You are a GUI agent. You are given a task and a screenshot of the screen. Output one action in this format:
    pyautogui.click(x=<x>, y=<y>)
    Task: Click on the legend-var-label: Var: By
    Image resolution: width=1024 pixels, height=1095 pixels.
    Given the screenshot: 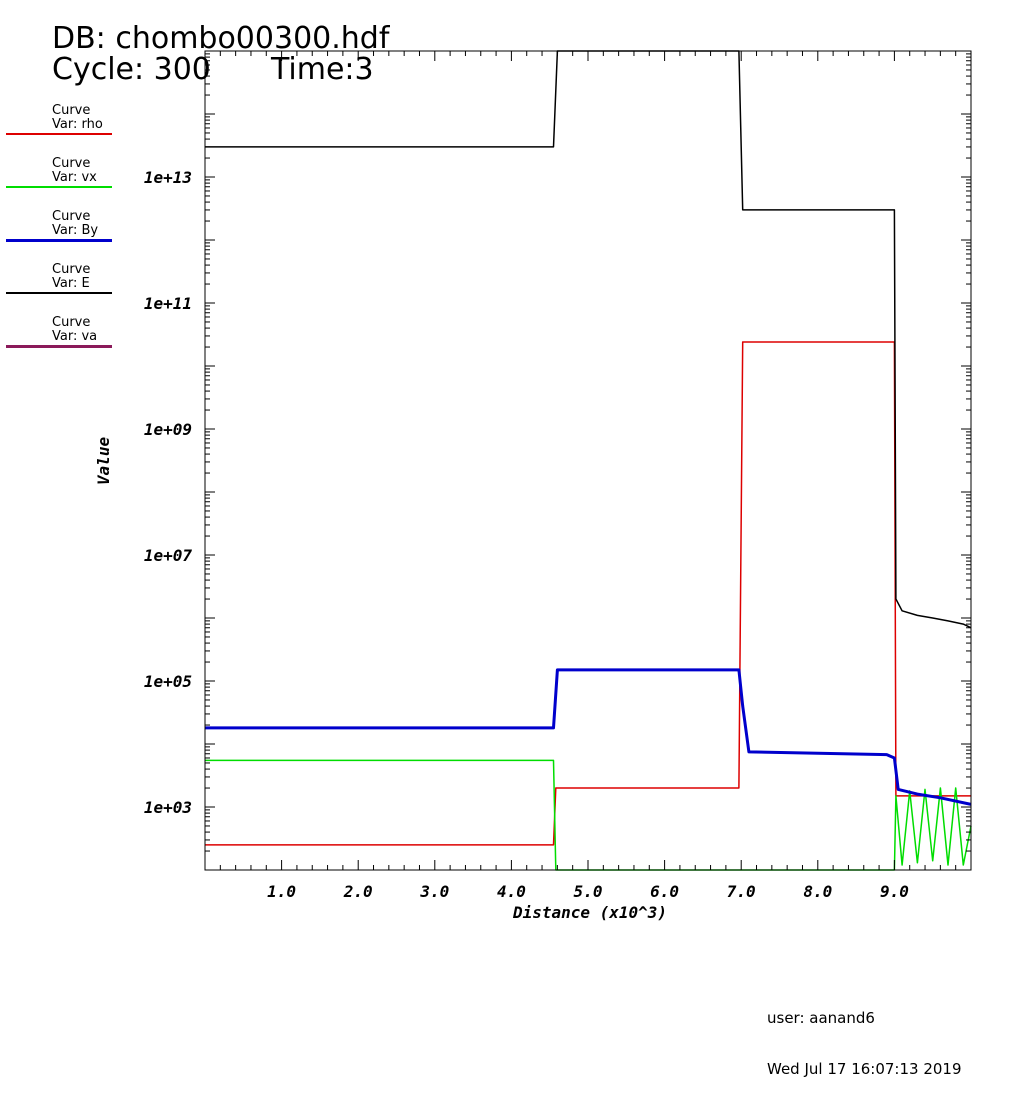 What is the action you would take?
    pyautogui.click(x=75, y=230)
    